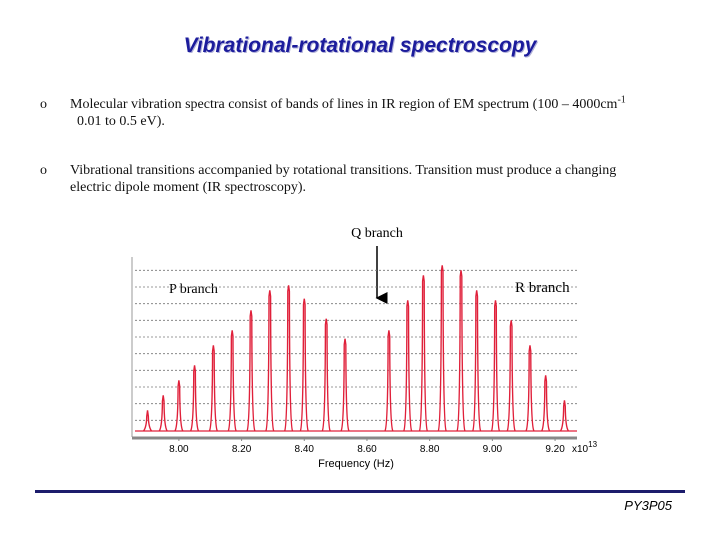 The image size is (720, 540). Describe the element at coordinates (430, 449) in the screenshot. I see `x-tick-label: 8.80` at that location.